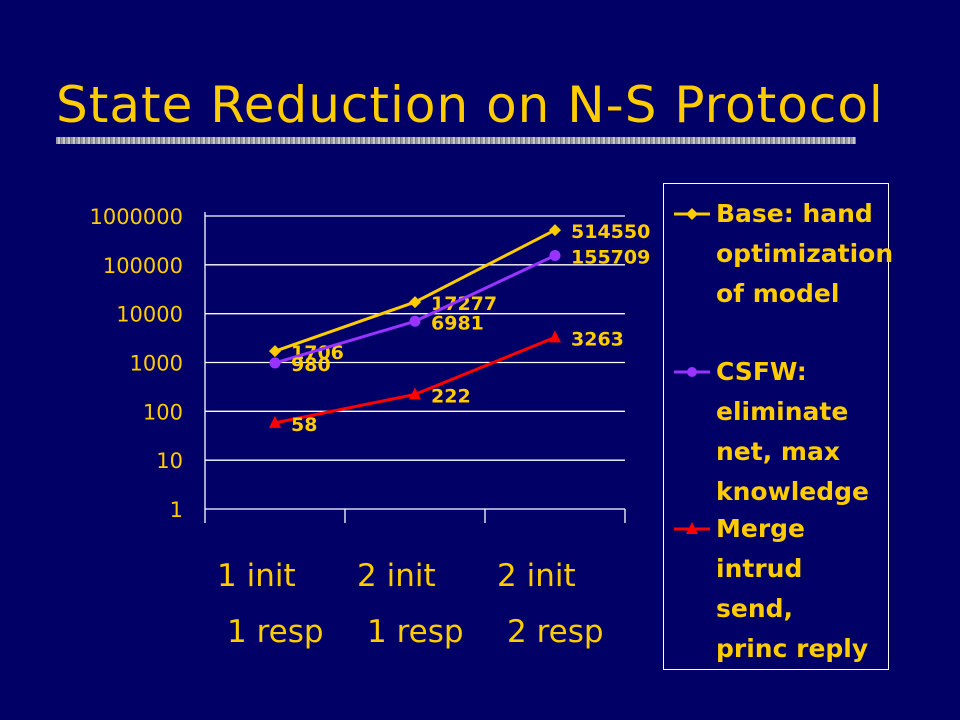 The width and height of the screenshot is (960, 720). Describe the element at coordinates (163, 412) in the screenshot. I see `y-tick-label: 100` at that location.